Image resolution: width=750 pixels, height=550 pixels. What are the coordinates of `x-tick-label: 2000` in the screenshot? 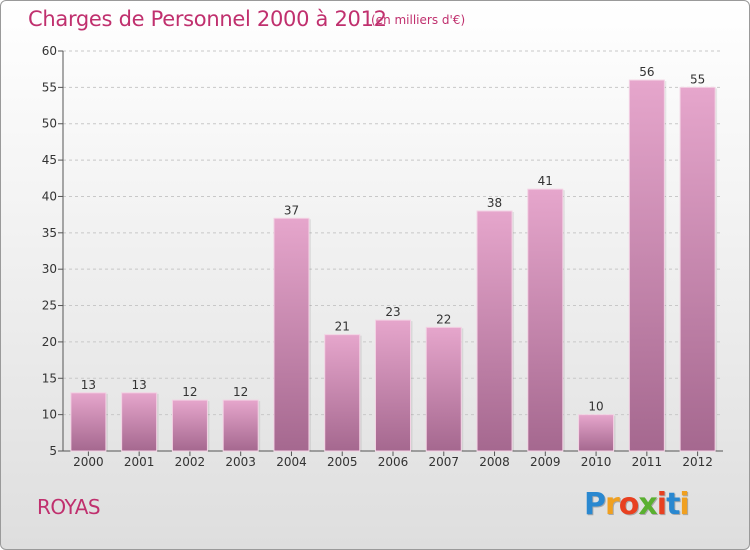 It's located at (88, 462).